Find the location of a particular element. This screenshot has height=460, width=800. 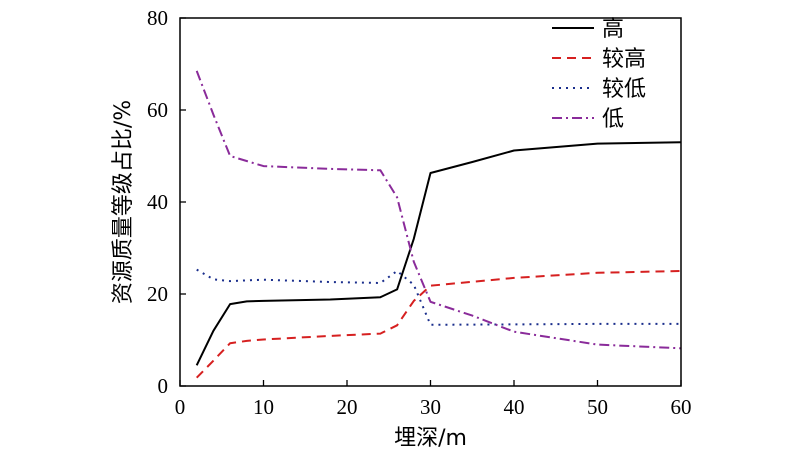

x-tick-label: 20 is located at coordinates (347, 407).